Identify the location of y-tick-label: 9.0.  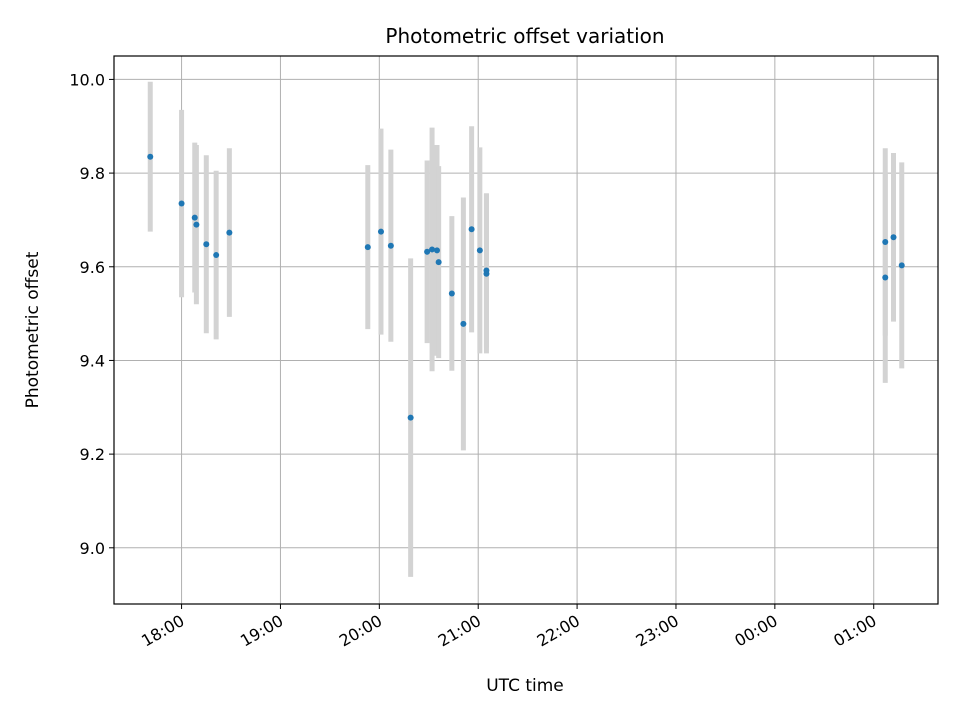
(92, 548).